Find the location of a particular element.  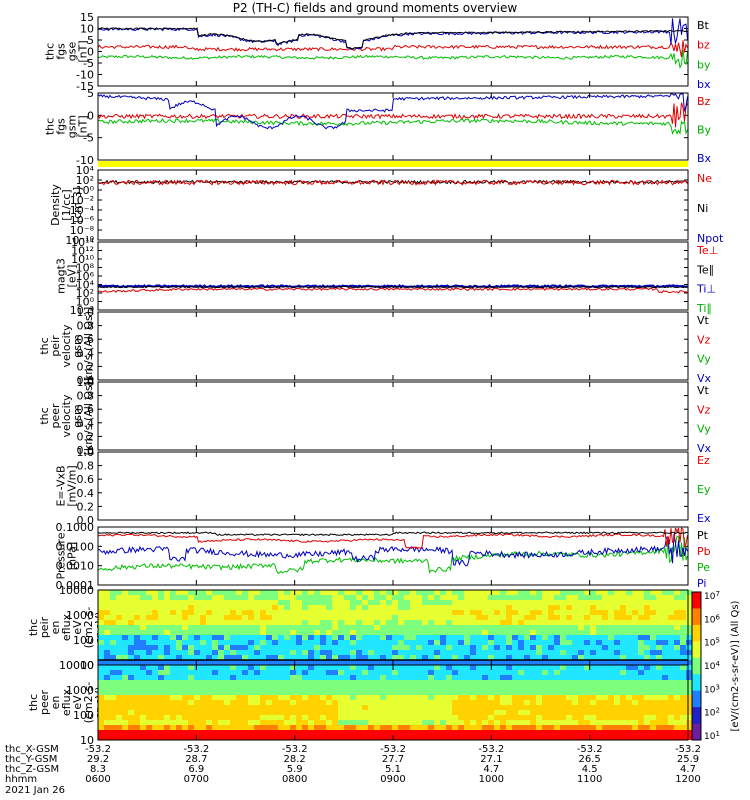

y-tick-label: -5 is located at coordinates (88, 138).